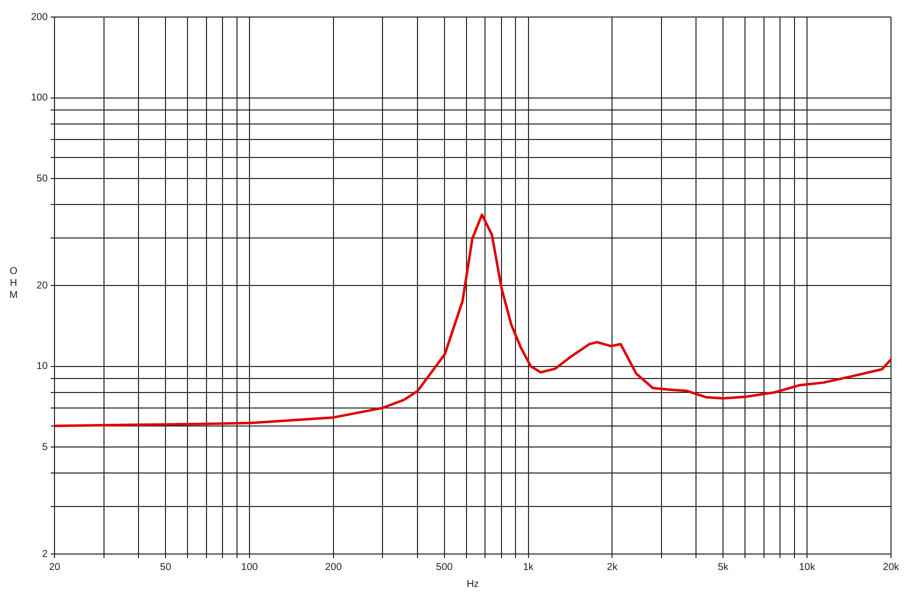 This screenshot has width=910, height=600. Describe the element at coordinates (528, 567) in the screenshot. I see `x-tick-label: 1k` at that location.